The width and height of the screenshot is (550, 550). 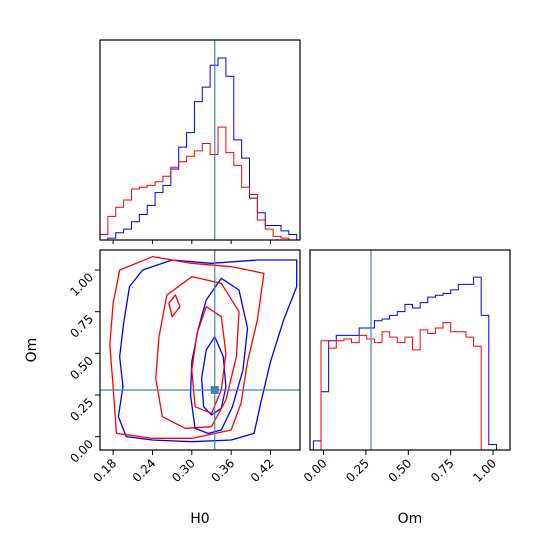 I want to click on om-hist-series-blue, so click(x=404, y=363).